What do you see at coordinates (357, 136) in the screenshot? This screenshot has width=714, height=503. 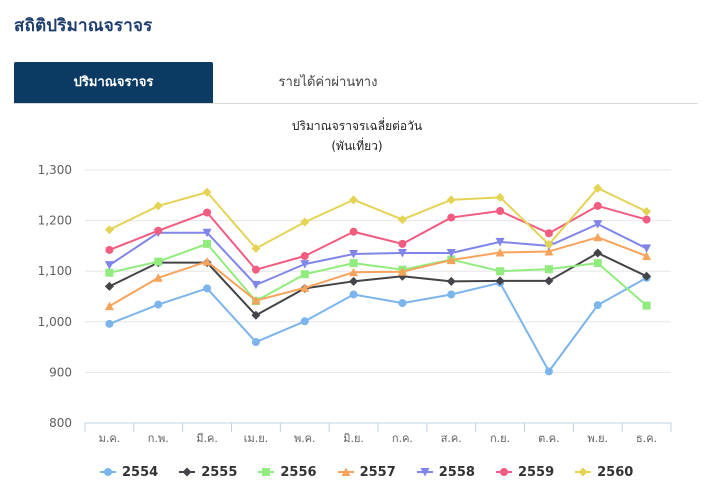 I see `chart-title-block: ปริมาณจราจรเฉลี่ยต่อวัน (พันเที่ยว)` at bounding box center [357, 136].